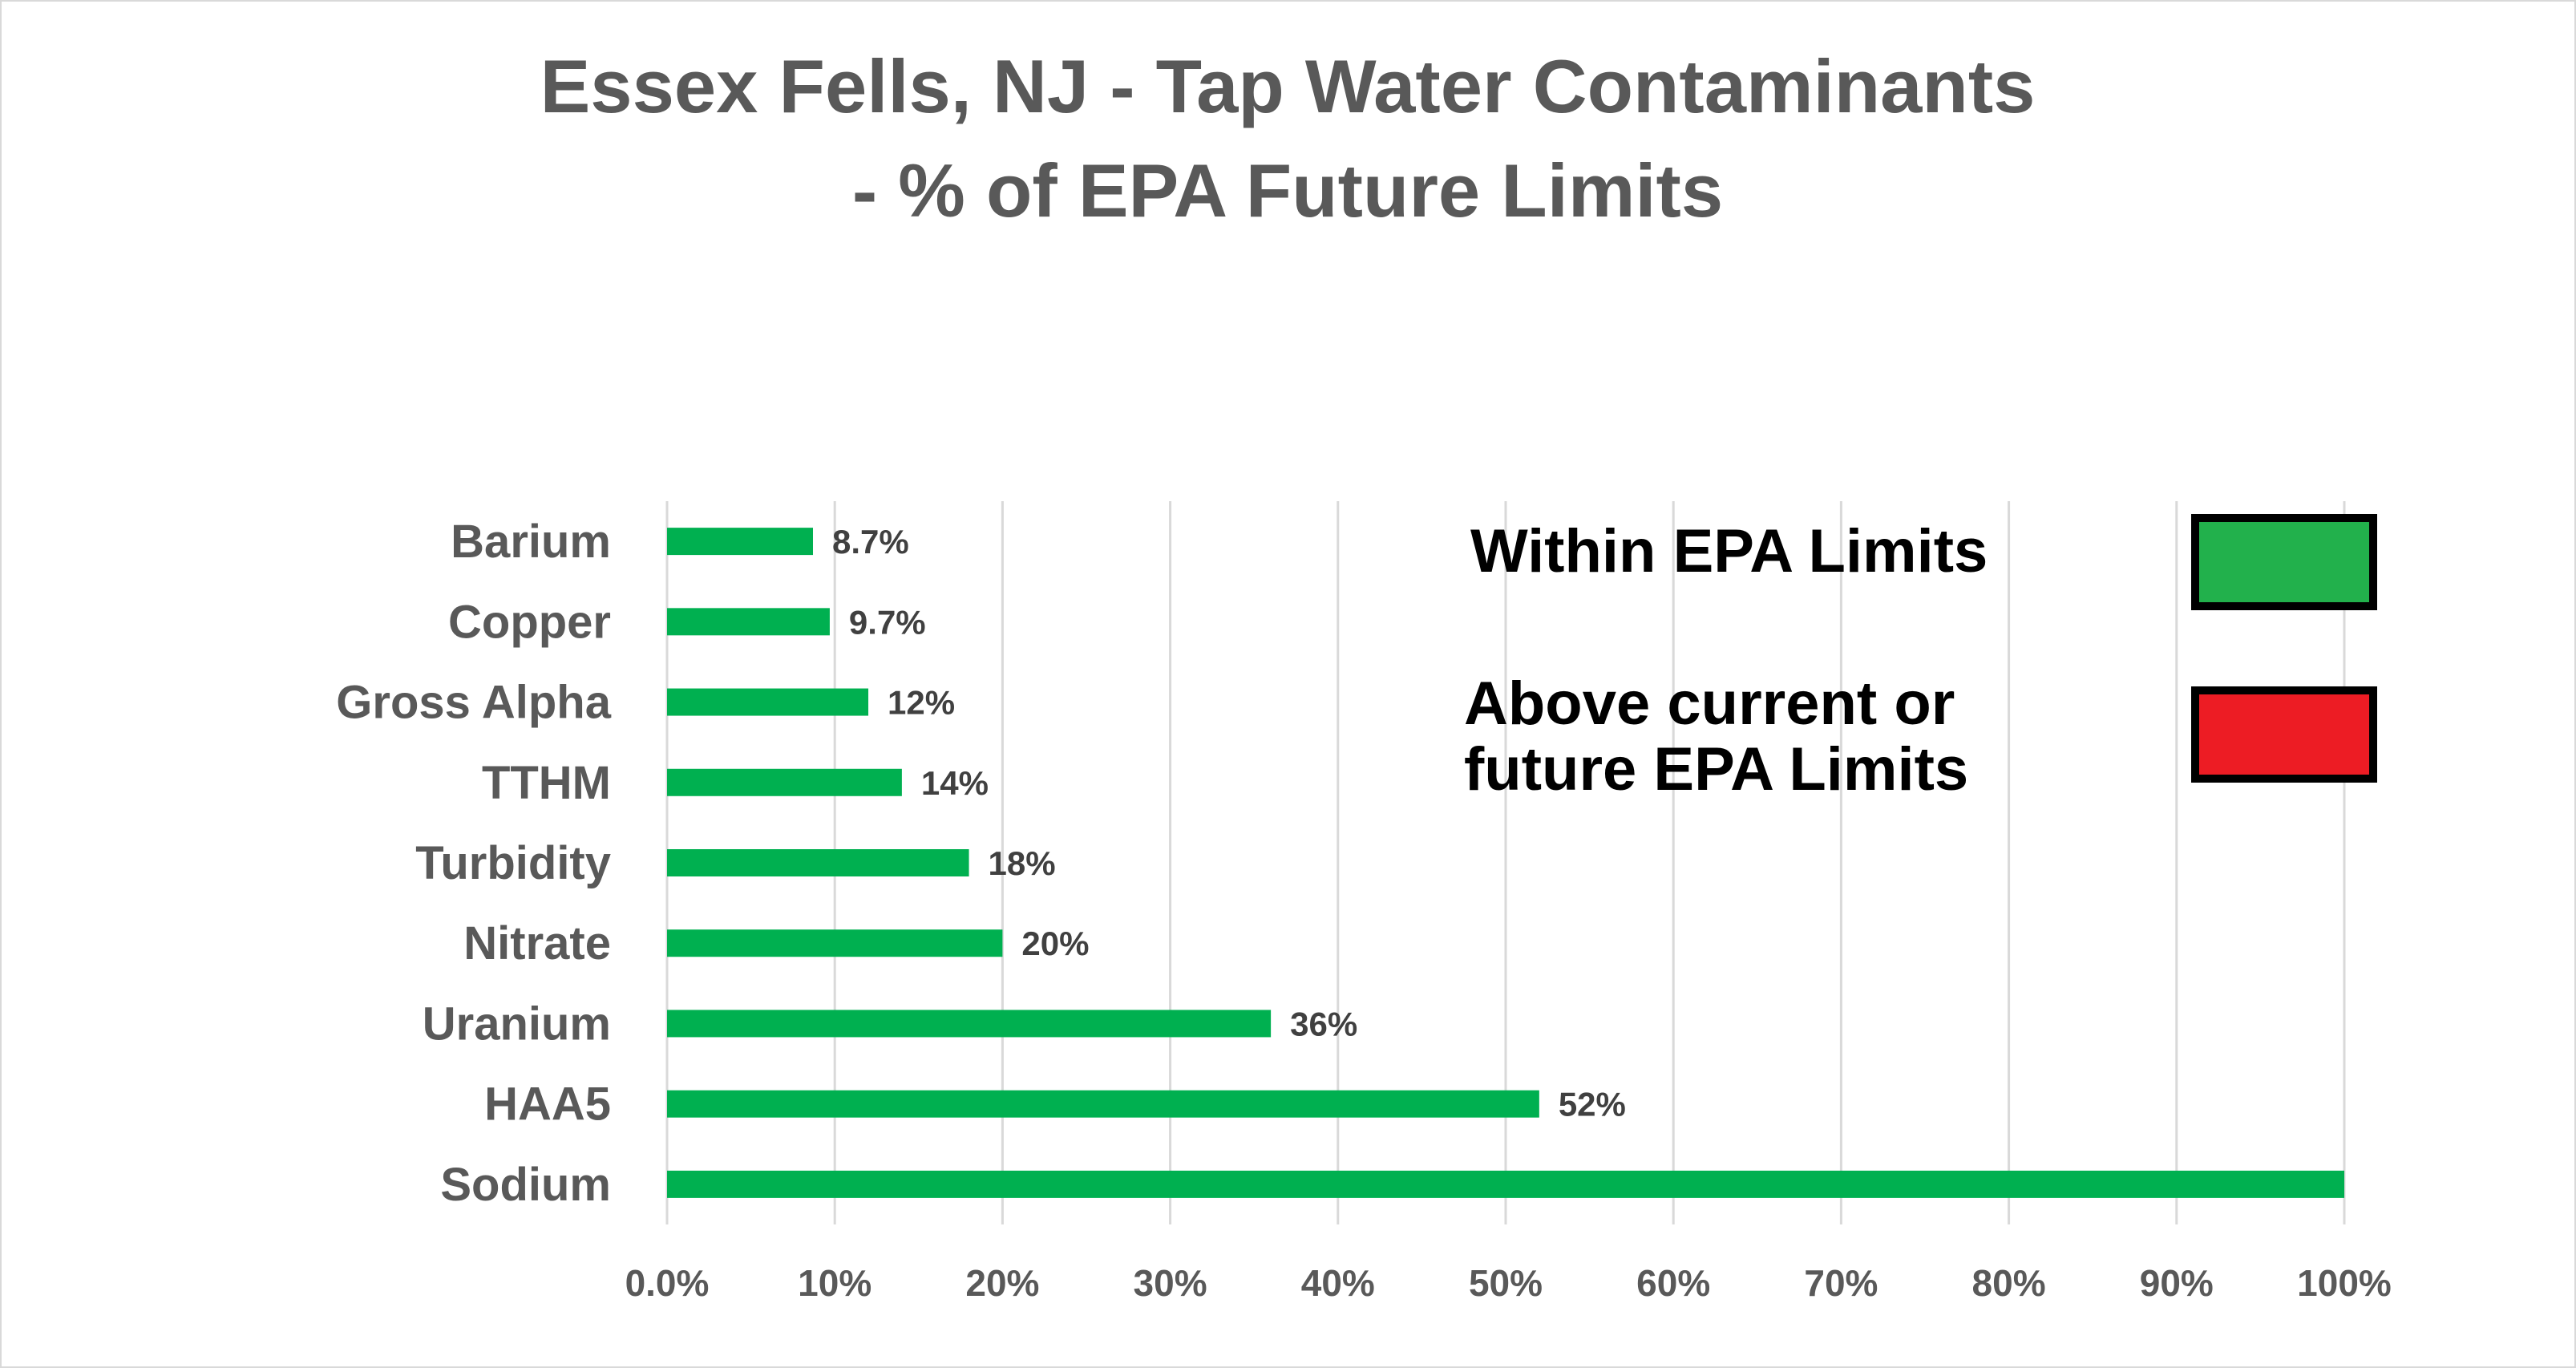  What do you see at coordinates (870, 542) in the screenshot?
I see `data-label: 8.7%` at bounding box center [870, 542].